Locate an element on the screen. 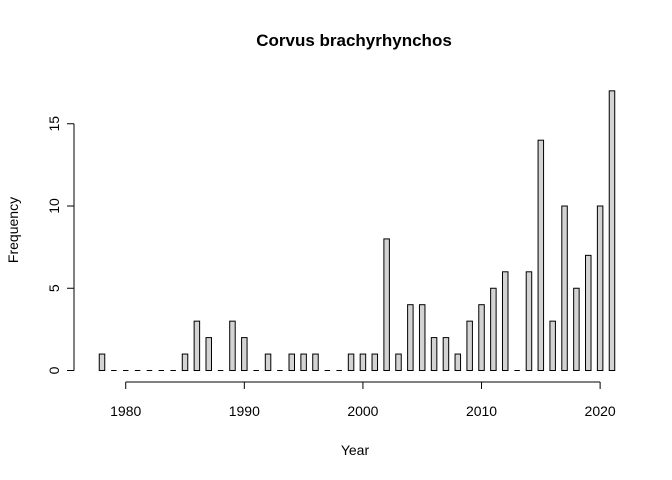 Image resolution: width=672 pixels, height=480 pixels. y-axis: 0 5 10 15 is located at coordinates (60, 245).